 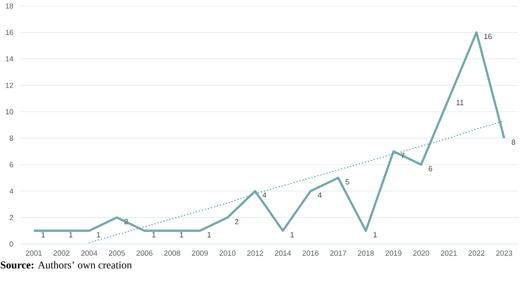 What do you see at coordinates (66, 265) in the screenshot?
I see `text: Source: Authors’ own creation` at bounding box center [66, 265].